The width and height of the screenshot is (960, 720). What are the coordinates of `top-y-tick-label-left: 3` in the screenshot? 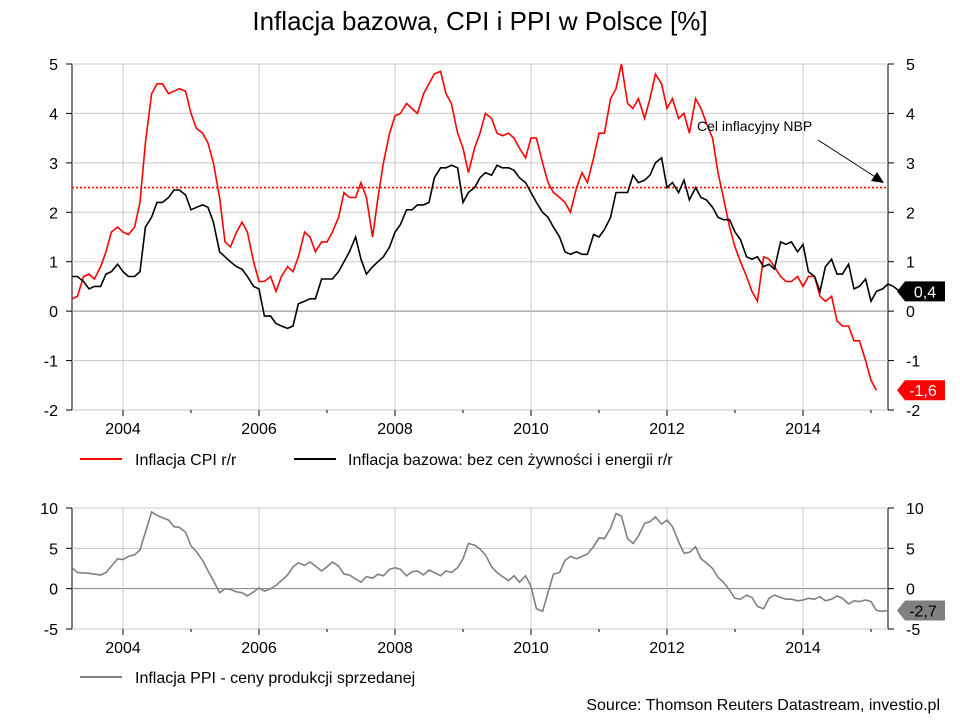 It's located at (53, 164).